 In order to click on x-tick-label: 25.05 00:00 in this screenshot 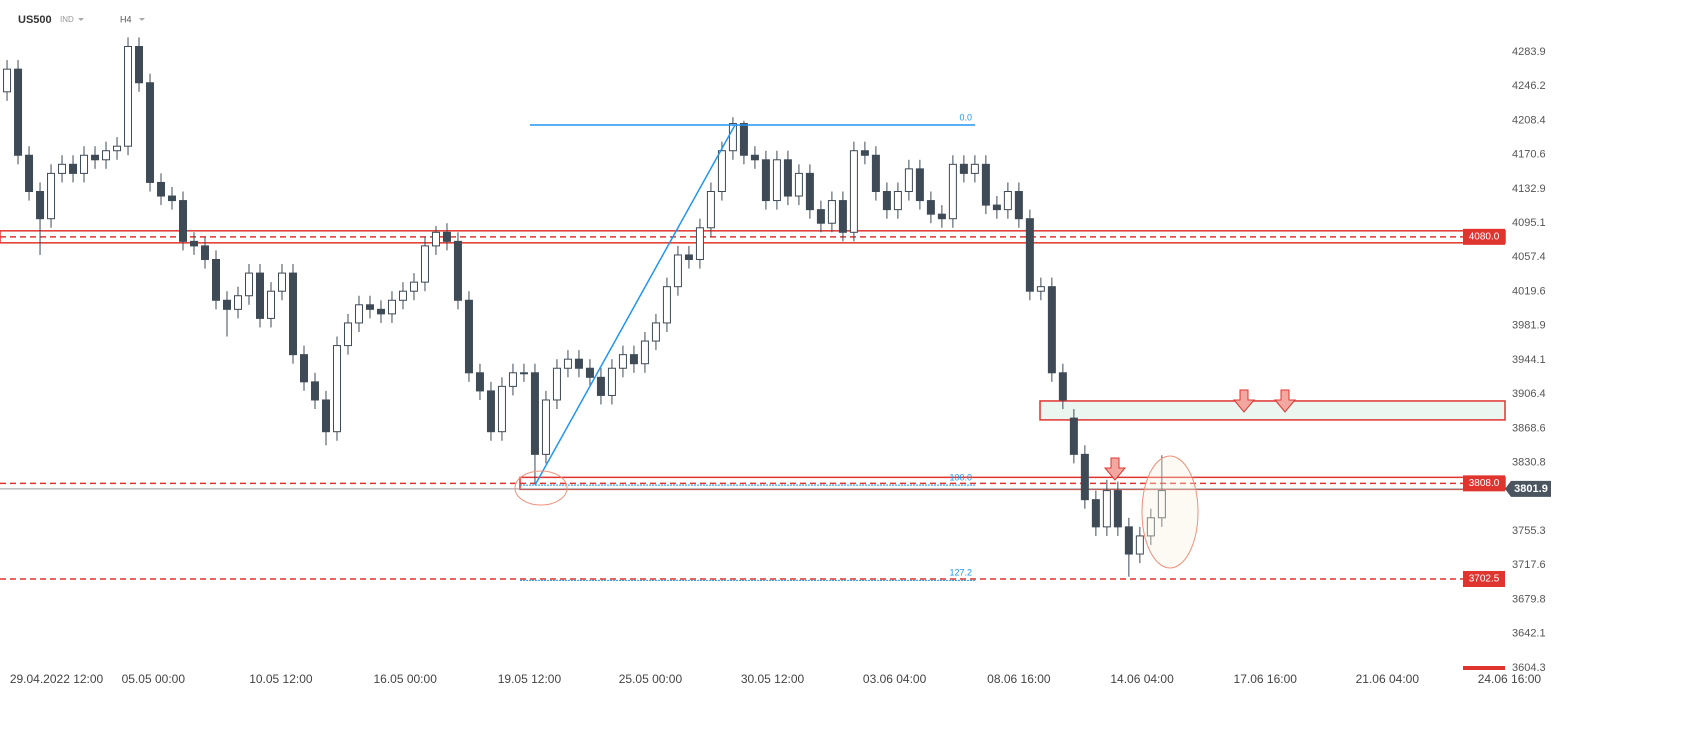, I will do `click(651, 679)`.